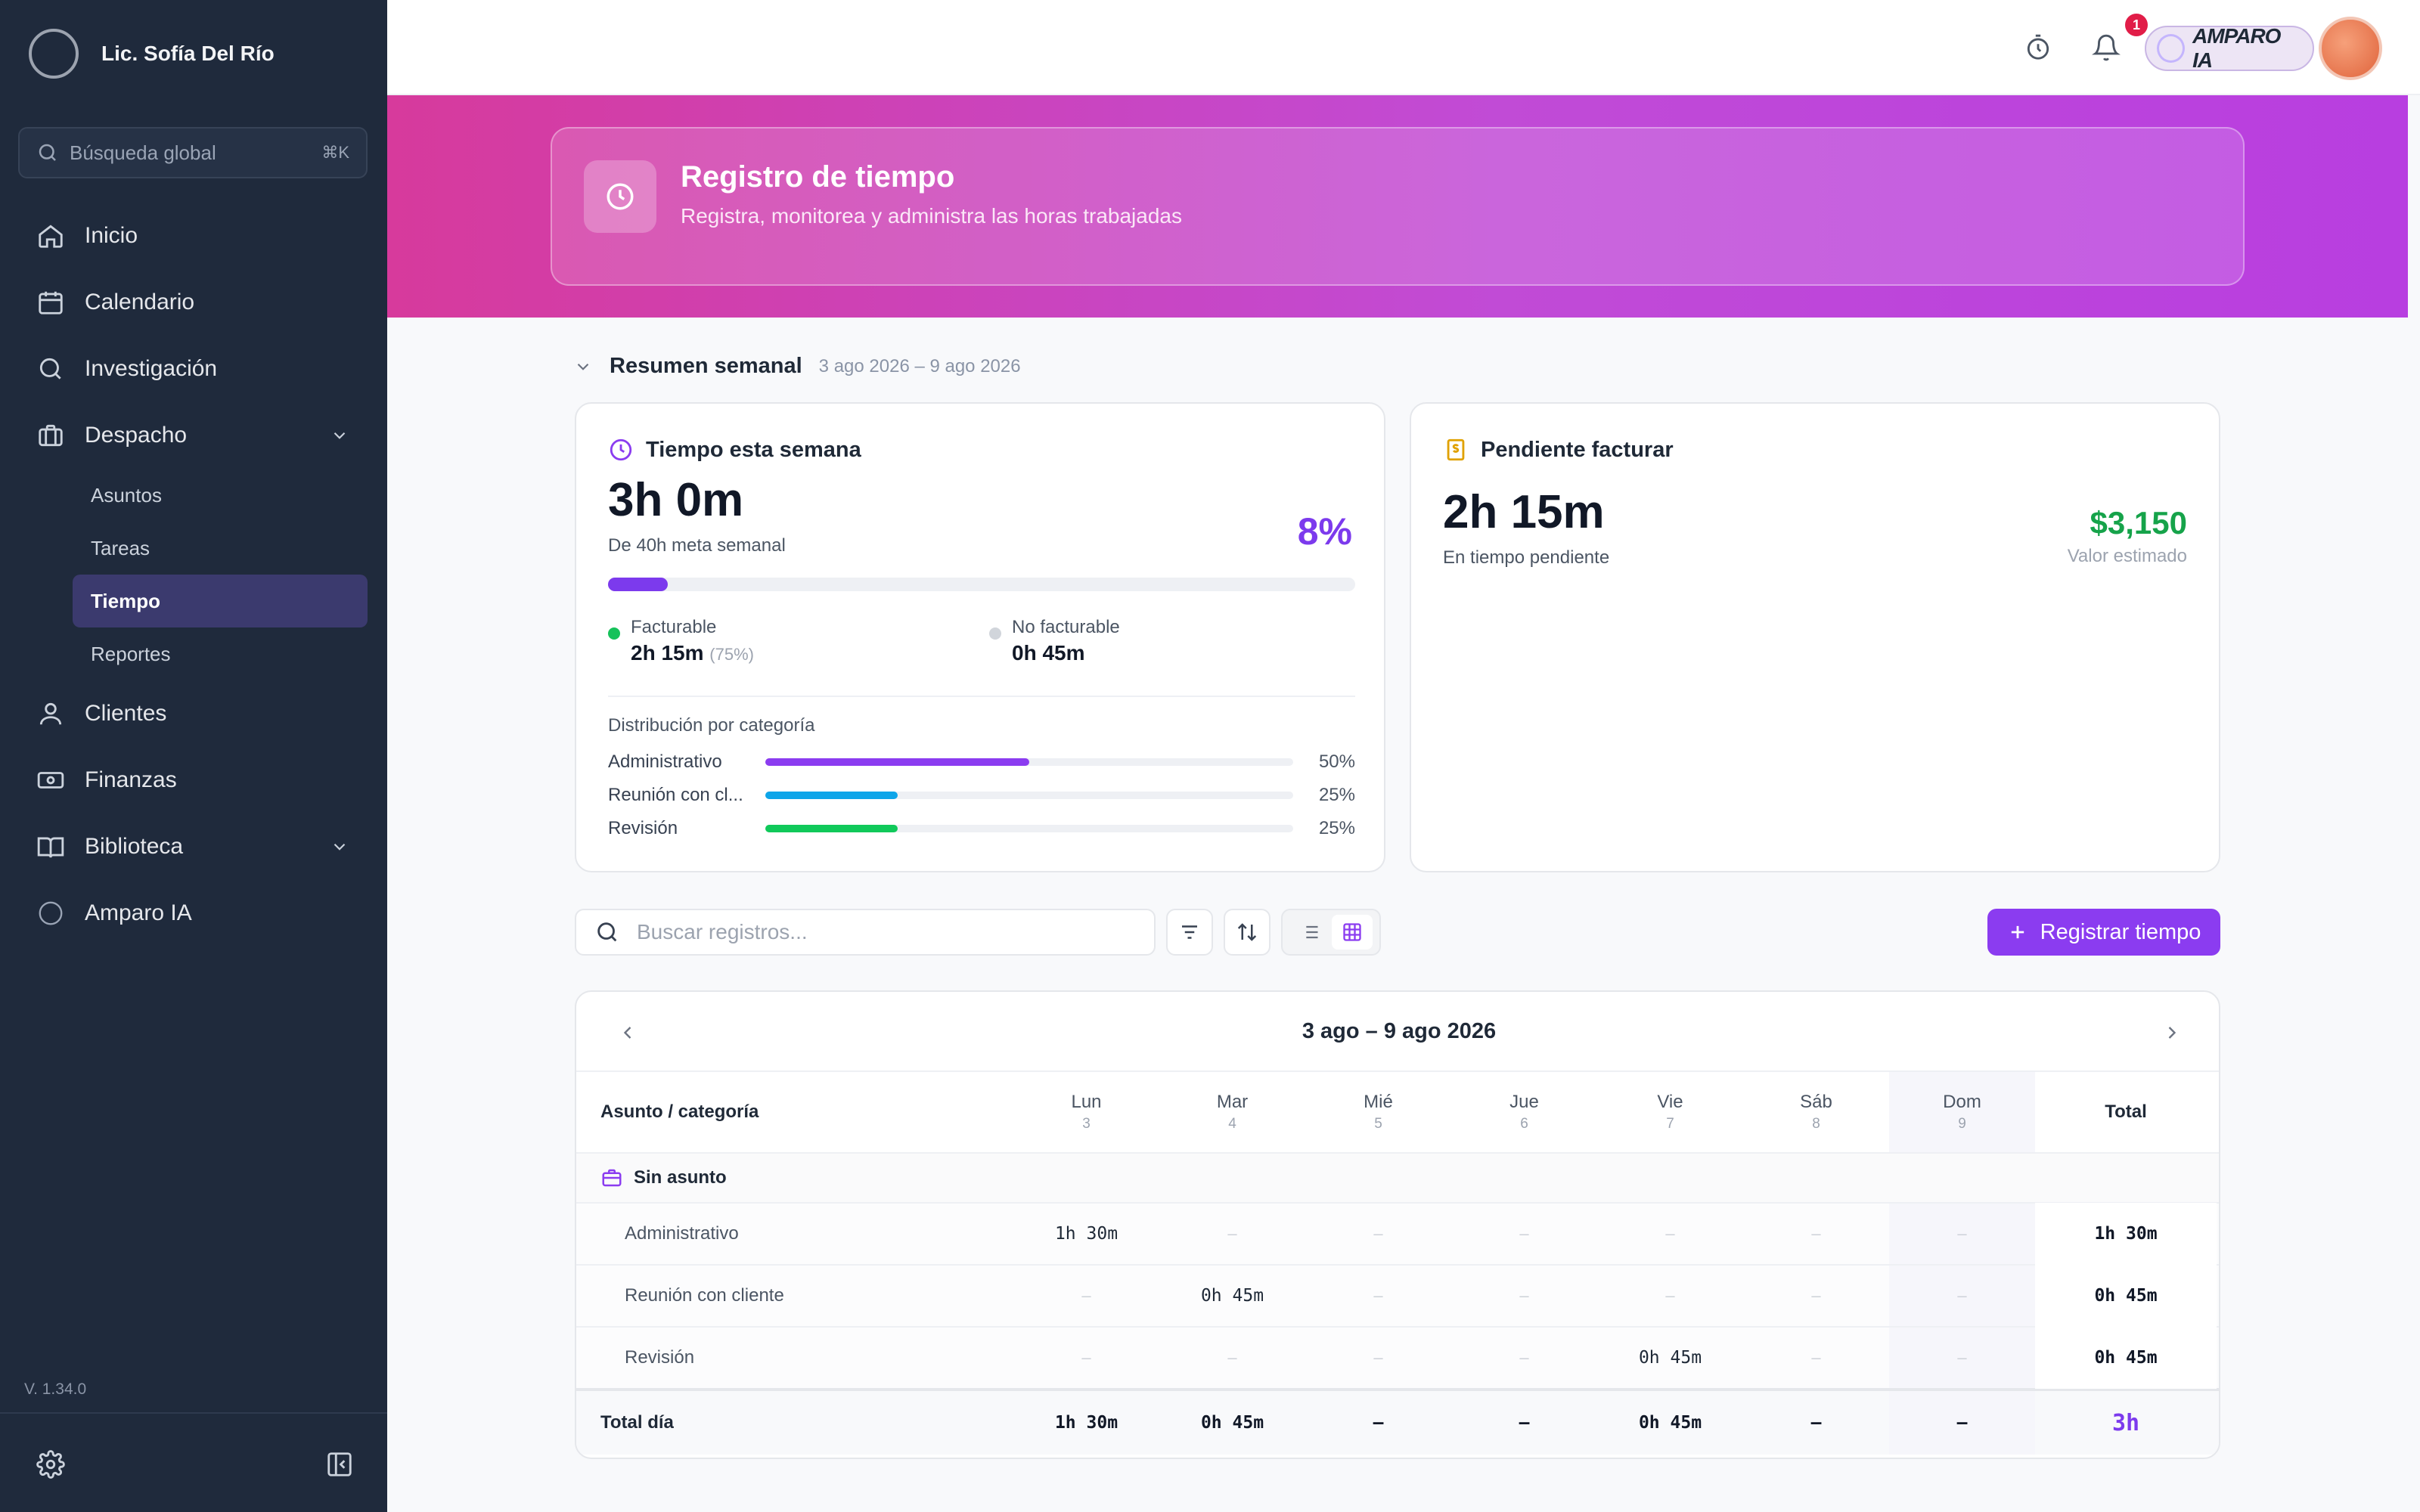 This screenshot has width=2420, height=1512. What do you see at coordinates (919, 365) in the screenshot?
I see `summary-range: 3 ago 2026 – 9 ago 2026` at bounding box center [919, 365].